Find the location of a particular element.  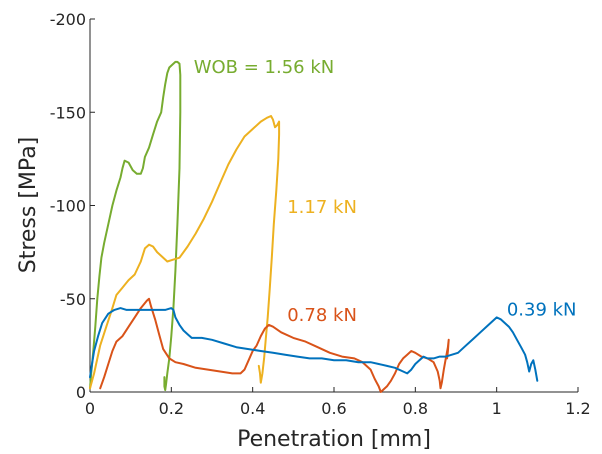

y-tick-label: 0 is located at coordinates (81, 392).